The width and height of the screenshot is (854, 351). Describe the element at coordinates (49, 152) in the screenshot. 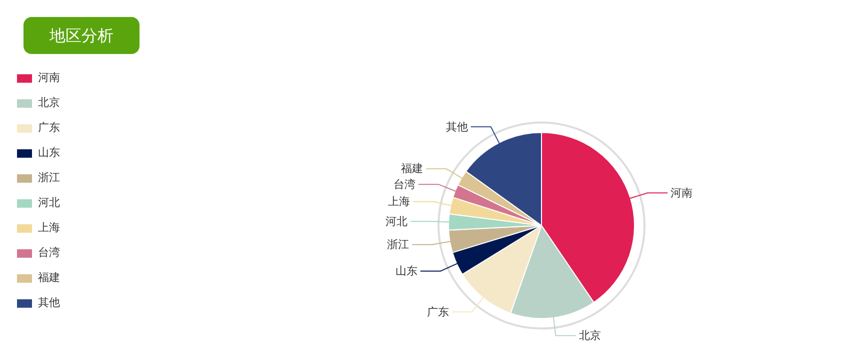

I see `legend-label: 山东` at that location.